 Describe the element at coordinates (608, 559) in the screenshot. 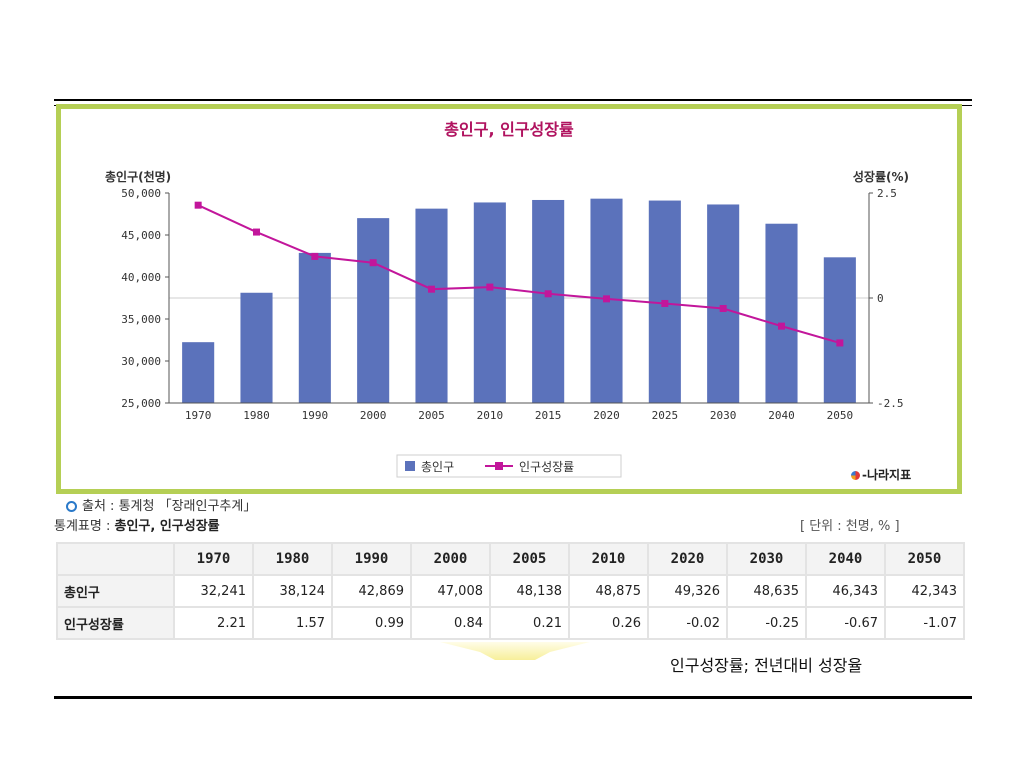

I see `table-header: 2010` at that location.